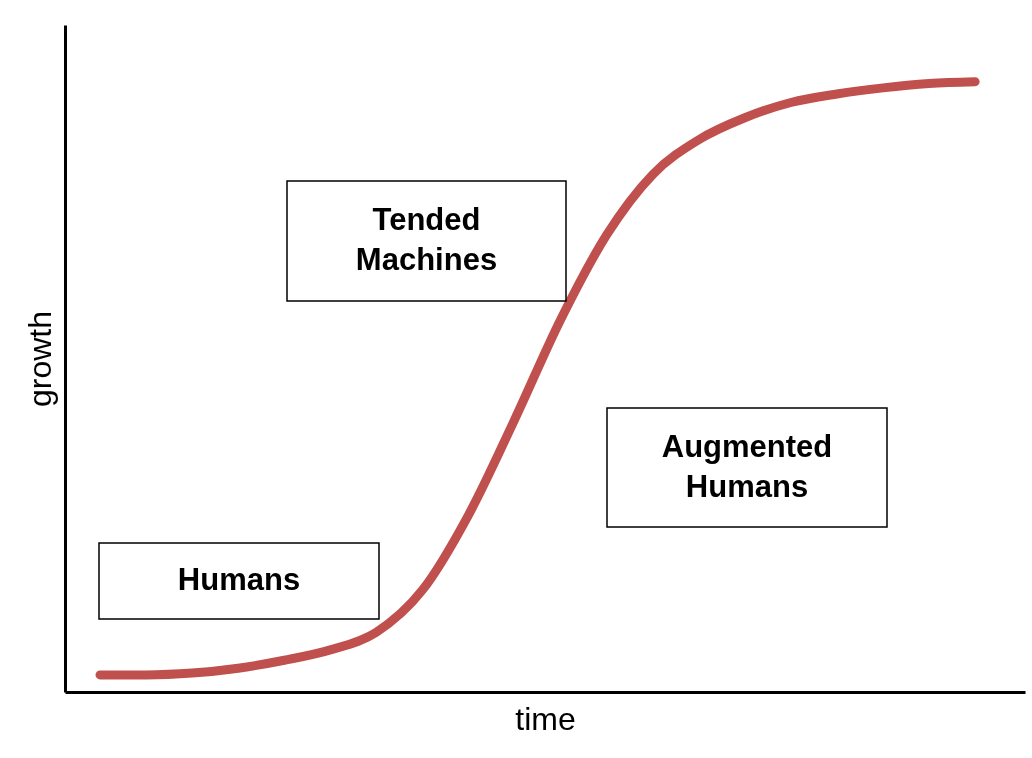 Image resolution: width=1032 pixels, height=758 pixels. I want to click on y-axis-title: growth, so click(39, 359).